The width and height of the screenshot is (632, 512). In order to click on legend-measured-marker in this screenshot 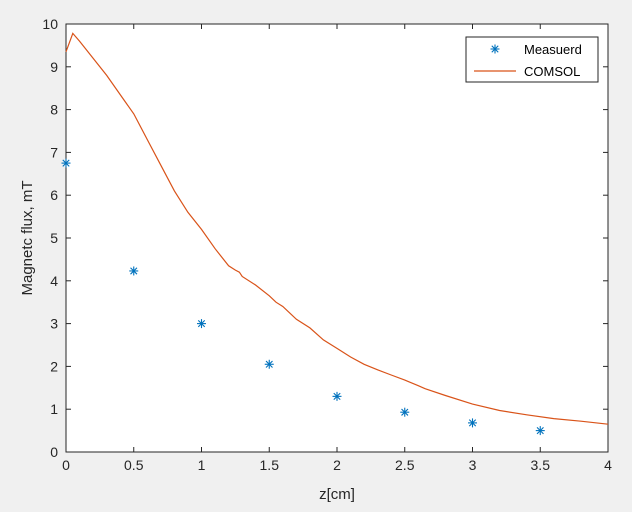, I will do `click(495, 49)`.